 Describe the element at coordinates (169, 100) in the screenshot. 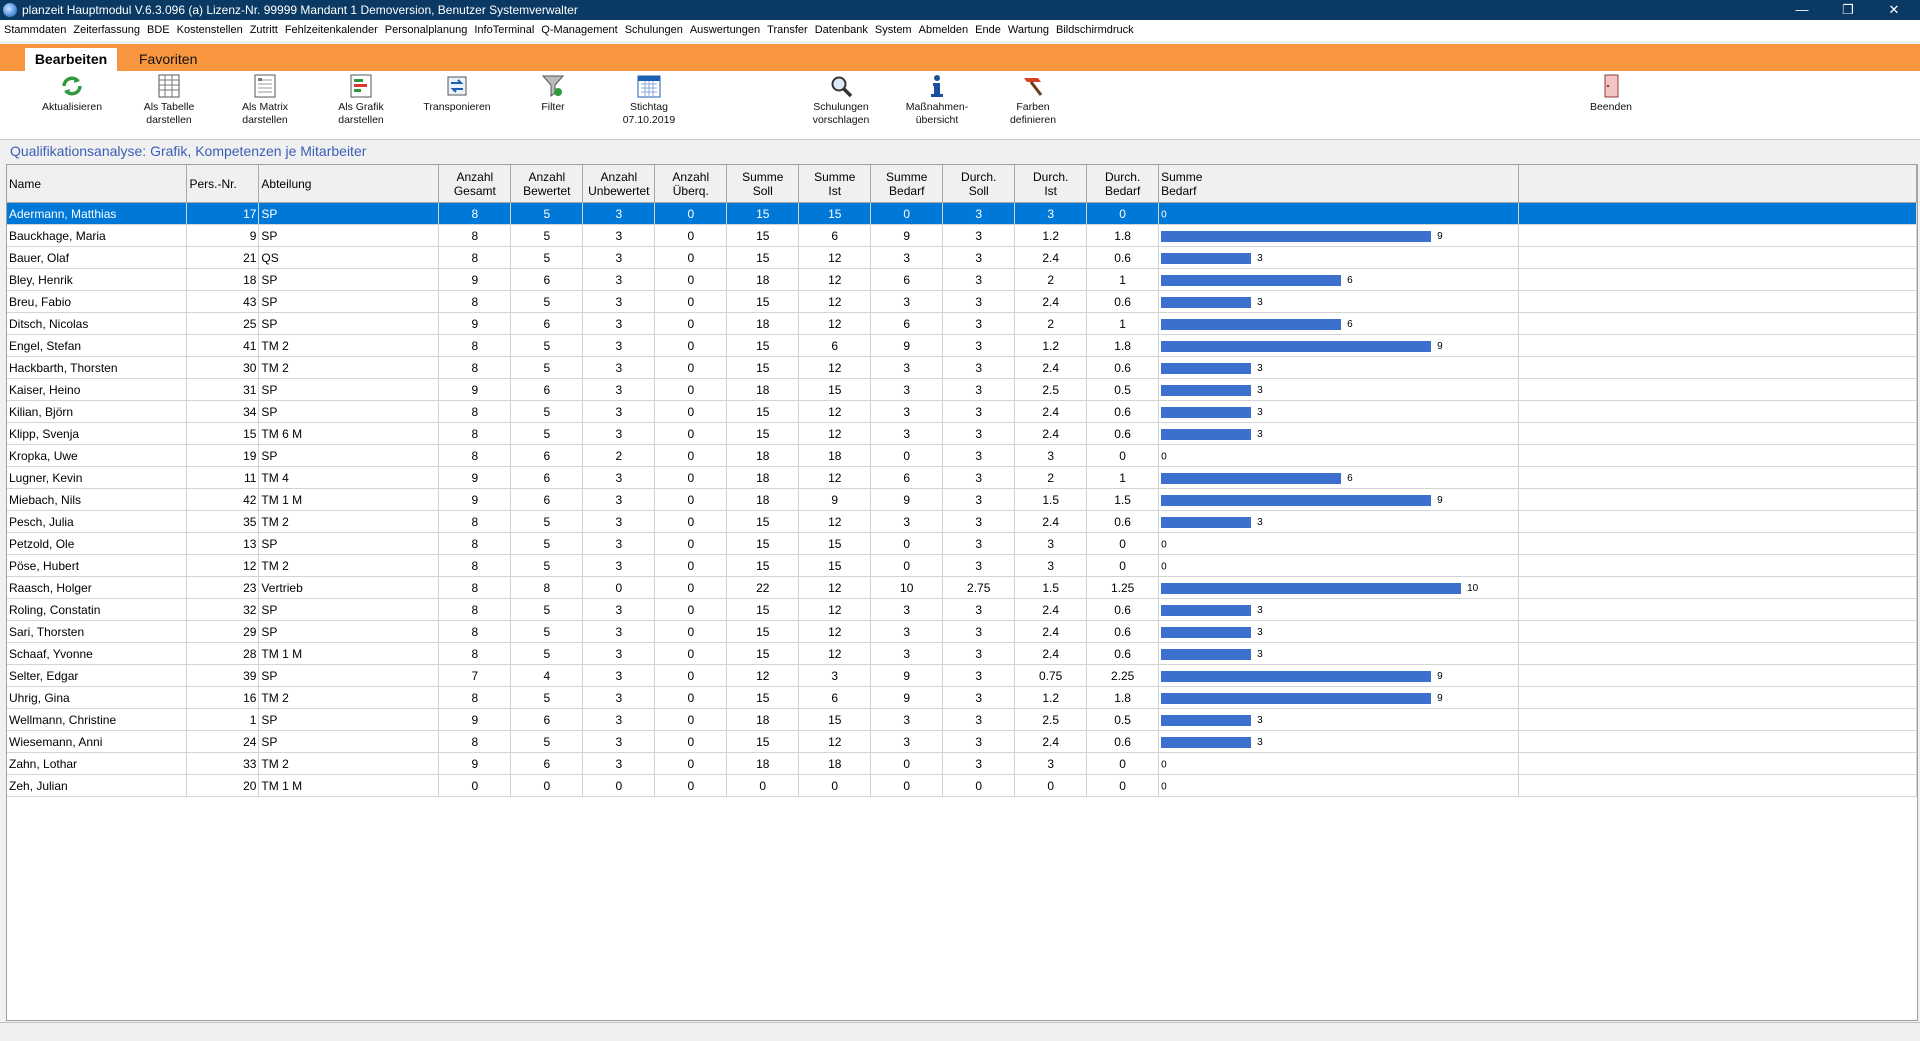

I see `als-tabelle-button: Als Tabelle darstellen` at that location.